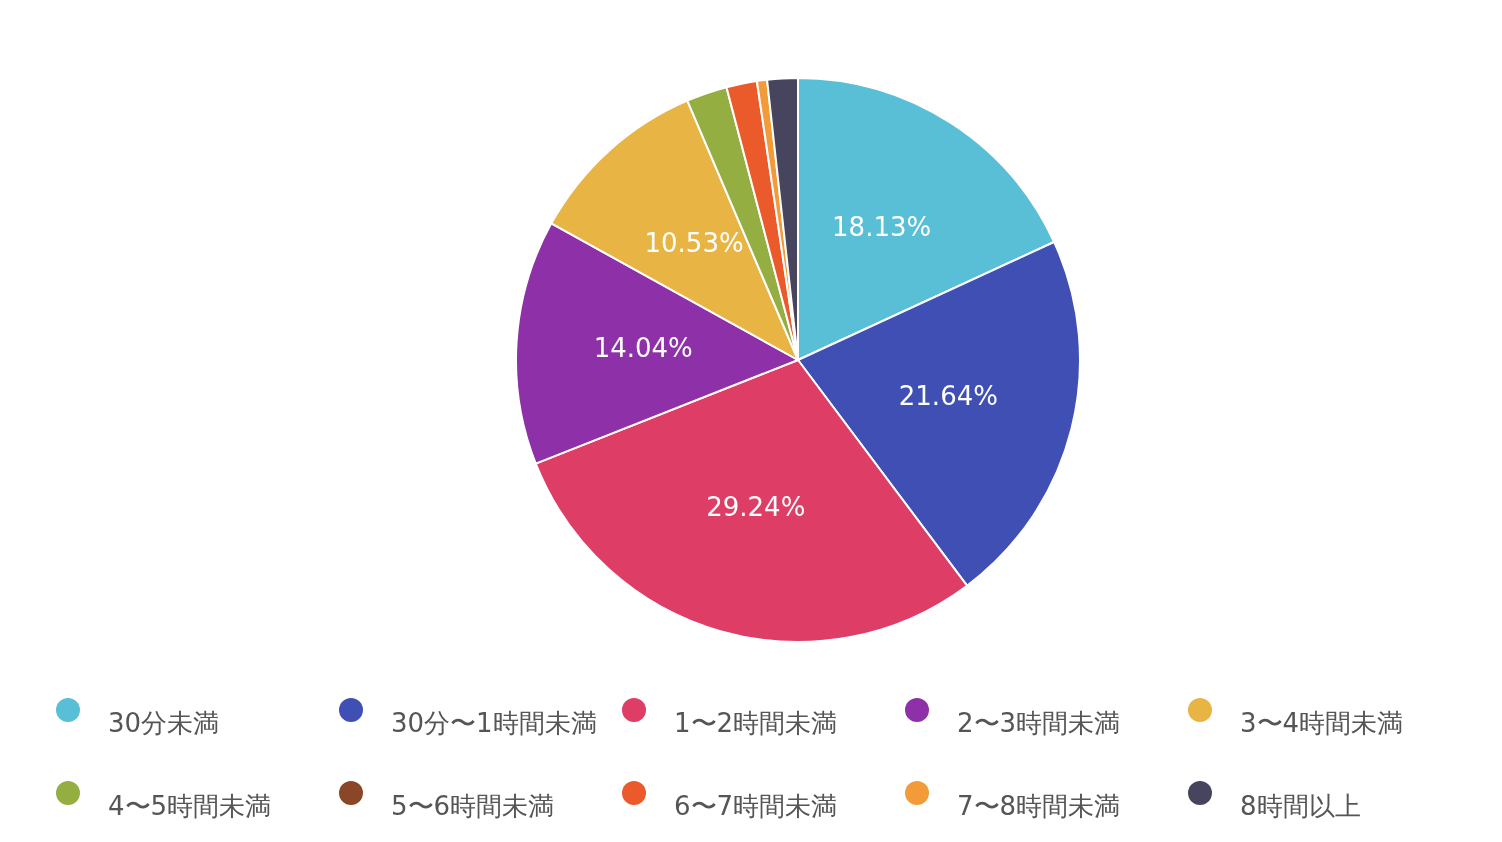 The width and height of the screenshot is (1502, 842). I want to click on legend-label: 5〜6時間未満, so click(473, 806).